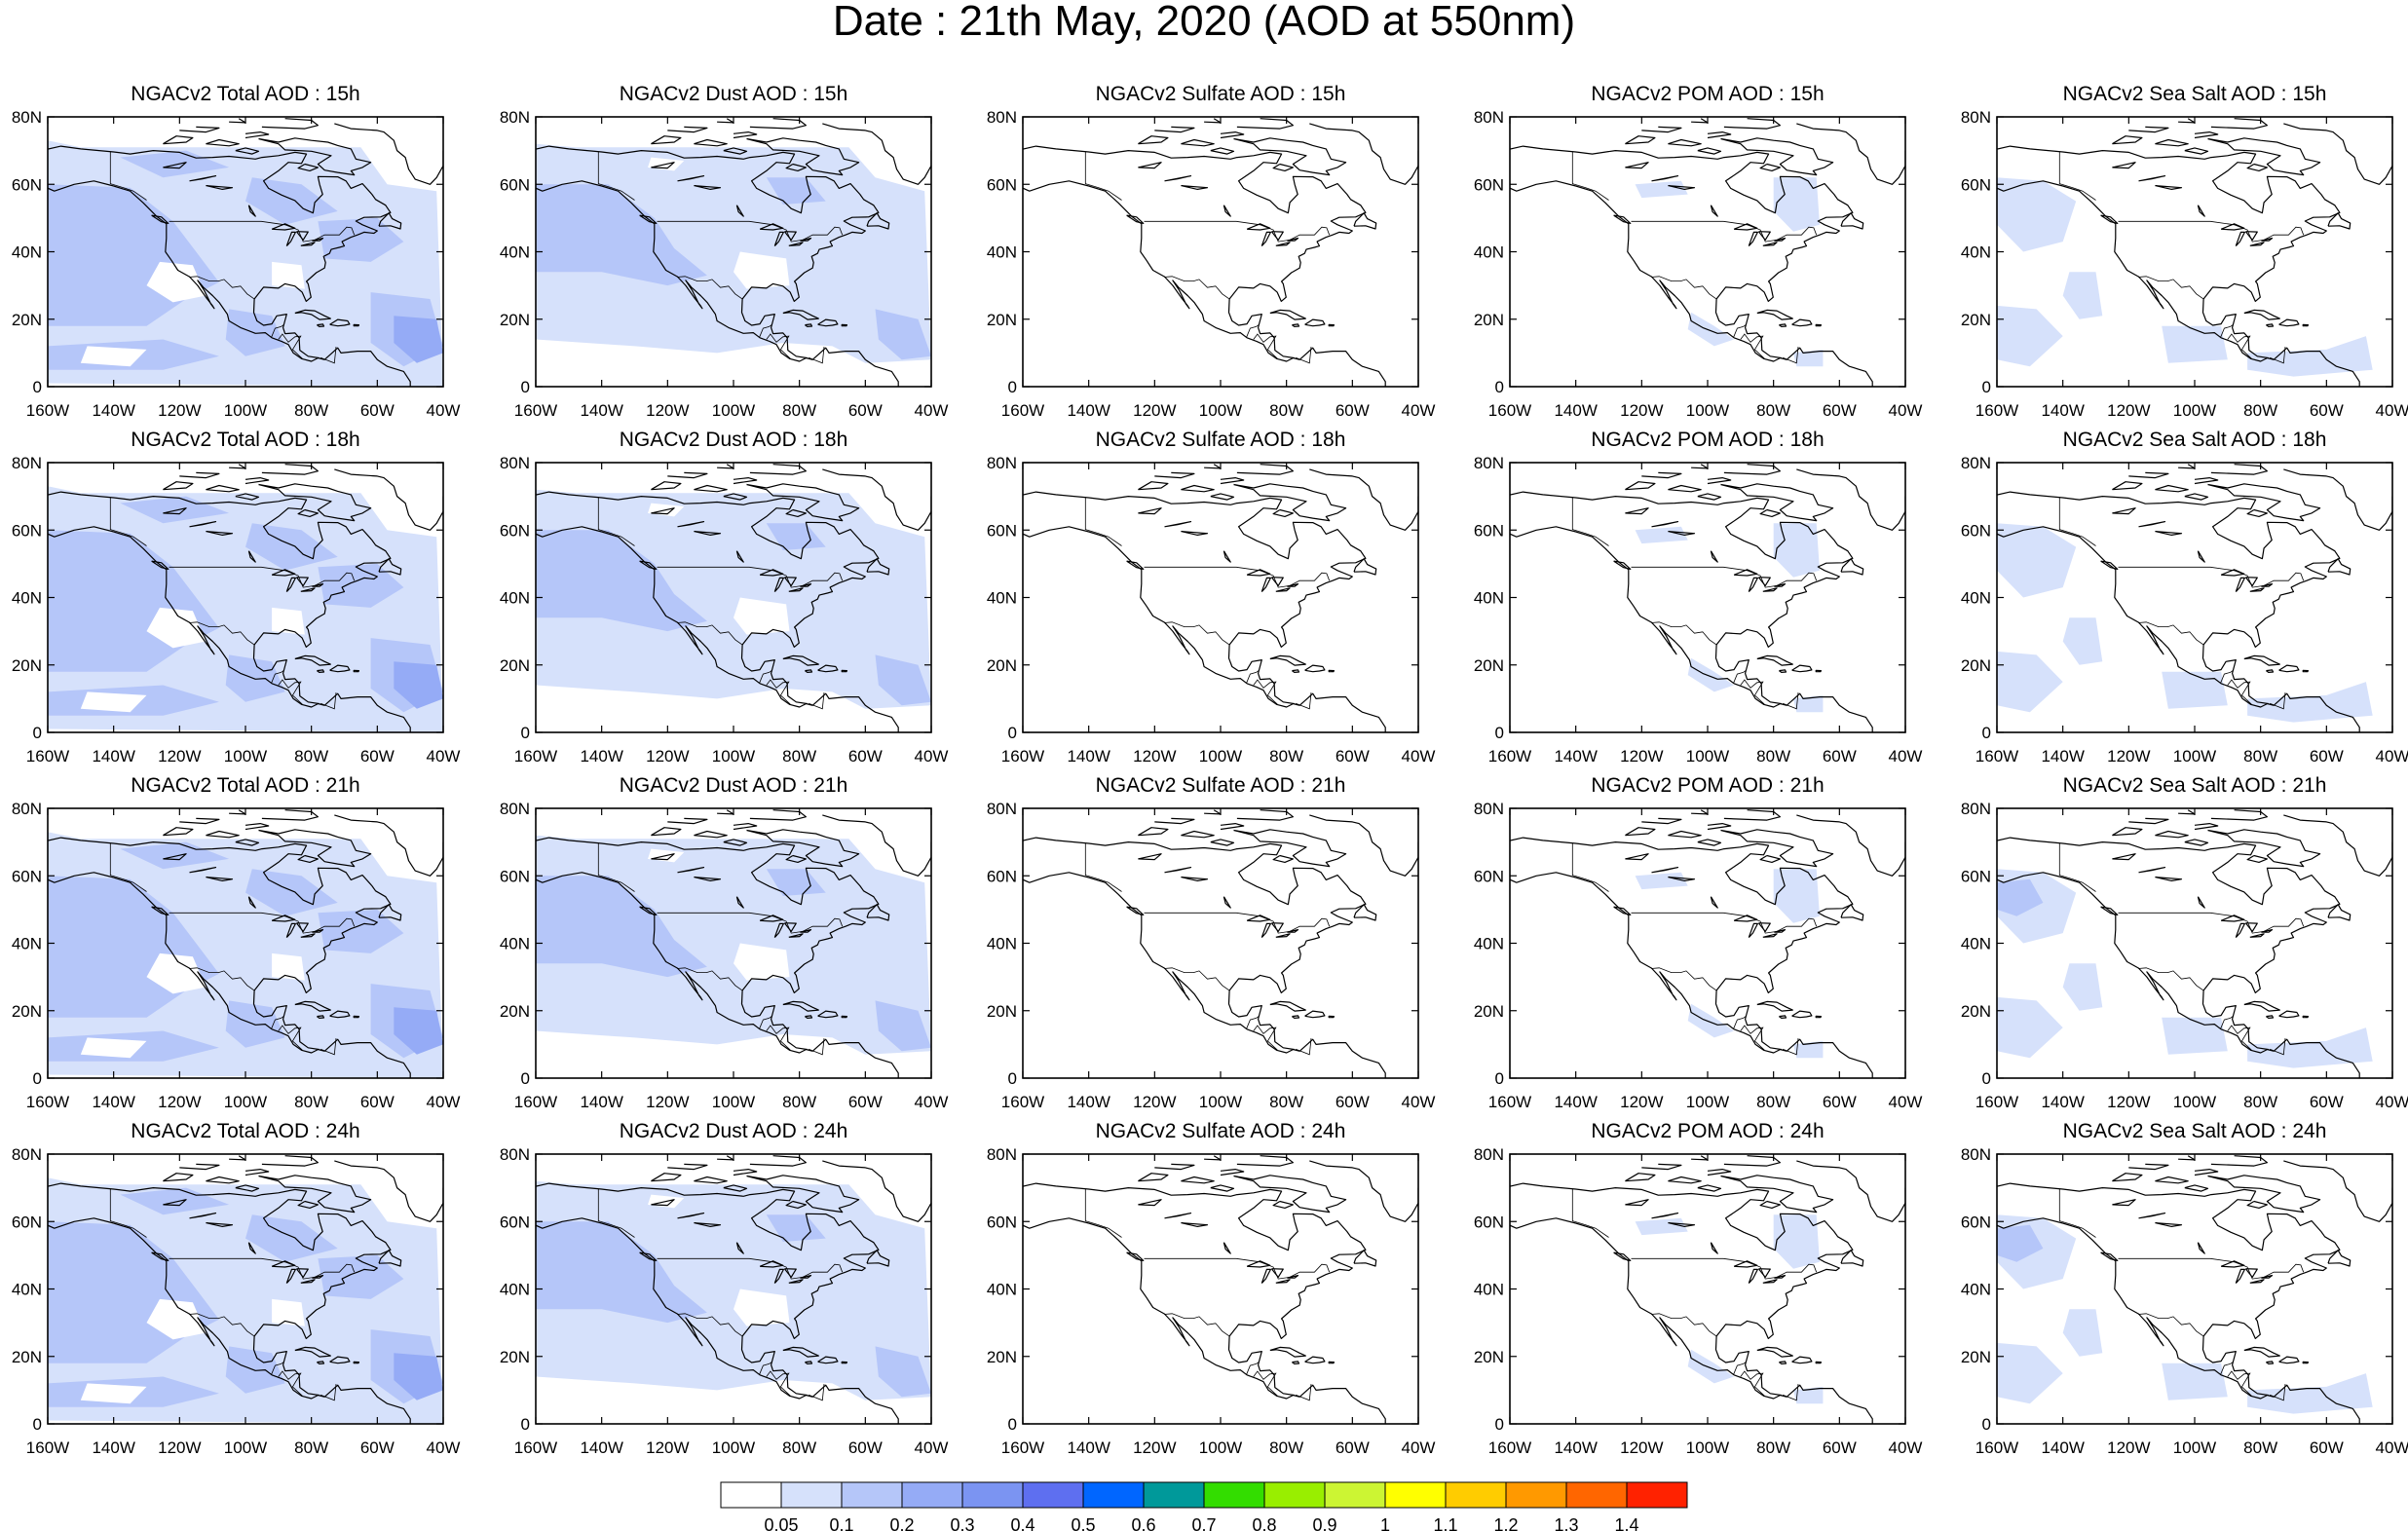  Describe the element at coordinates (841, 1523) in the screenshot. I see `colorbar-label: 0.1` at that location.